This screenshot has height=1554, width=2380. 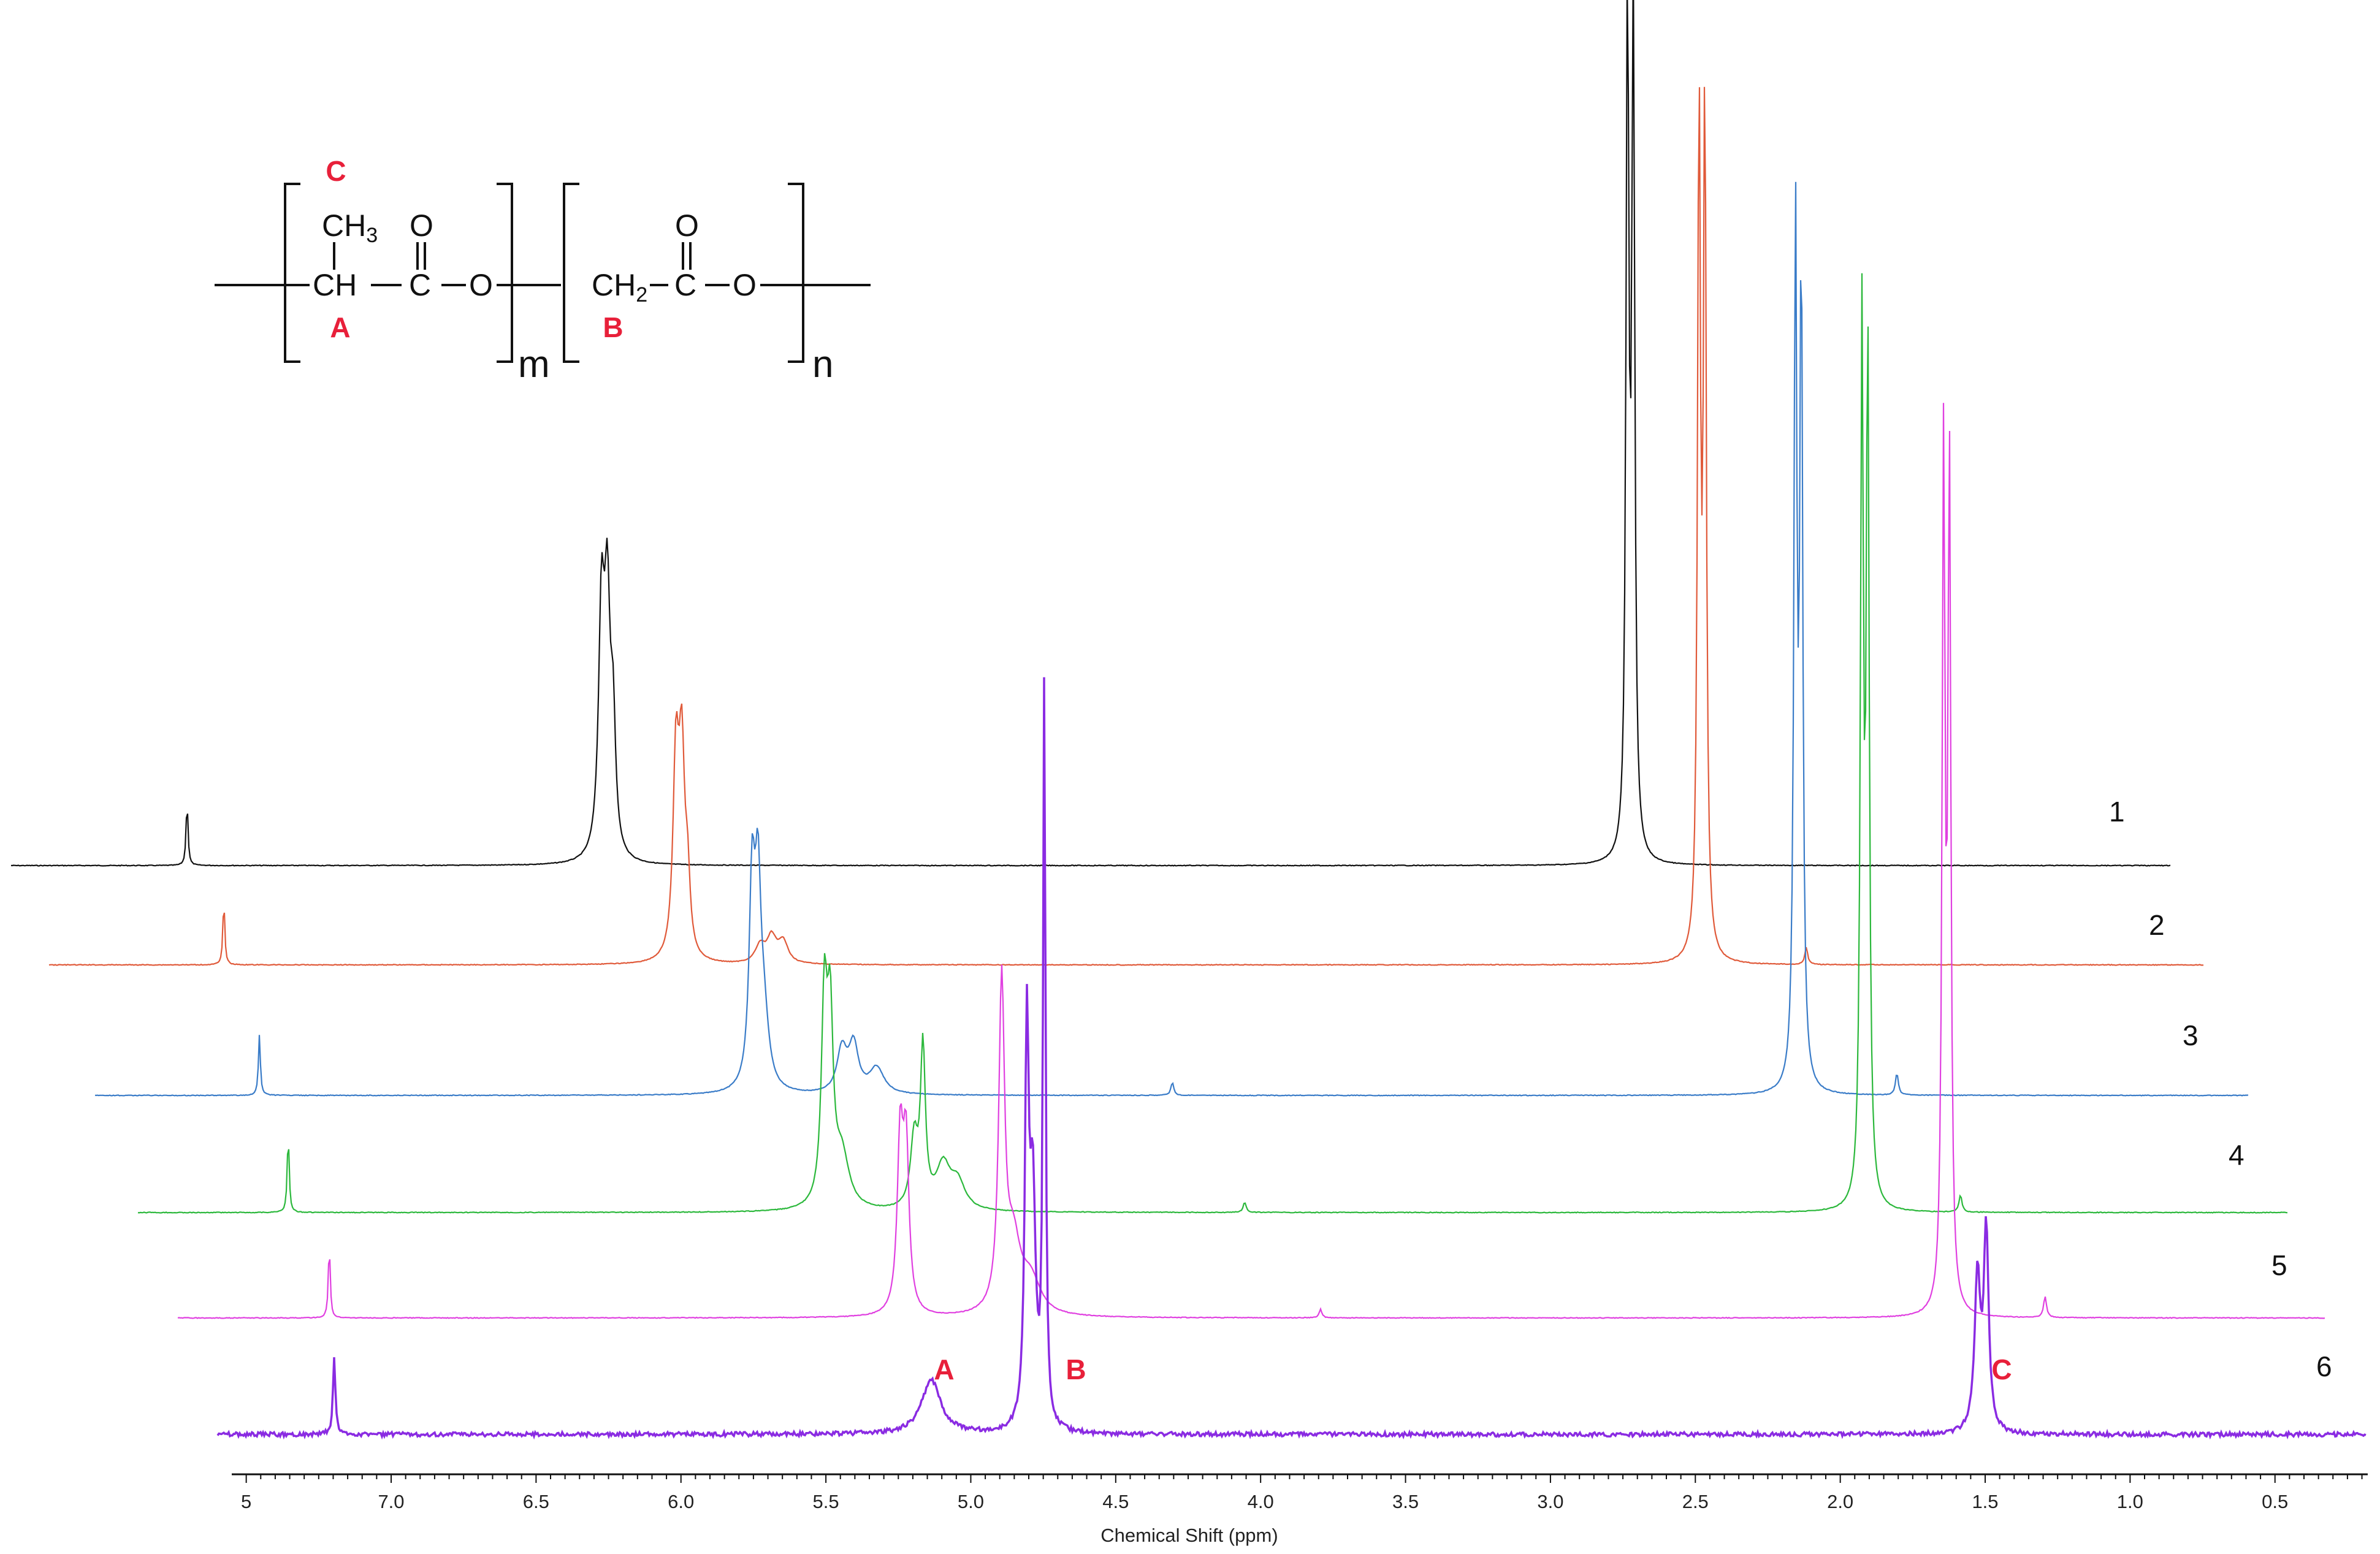 I want to click on carbonyl-oxygen-a: O, so click(x=421, y=225).